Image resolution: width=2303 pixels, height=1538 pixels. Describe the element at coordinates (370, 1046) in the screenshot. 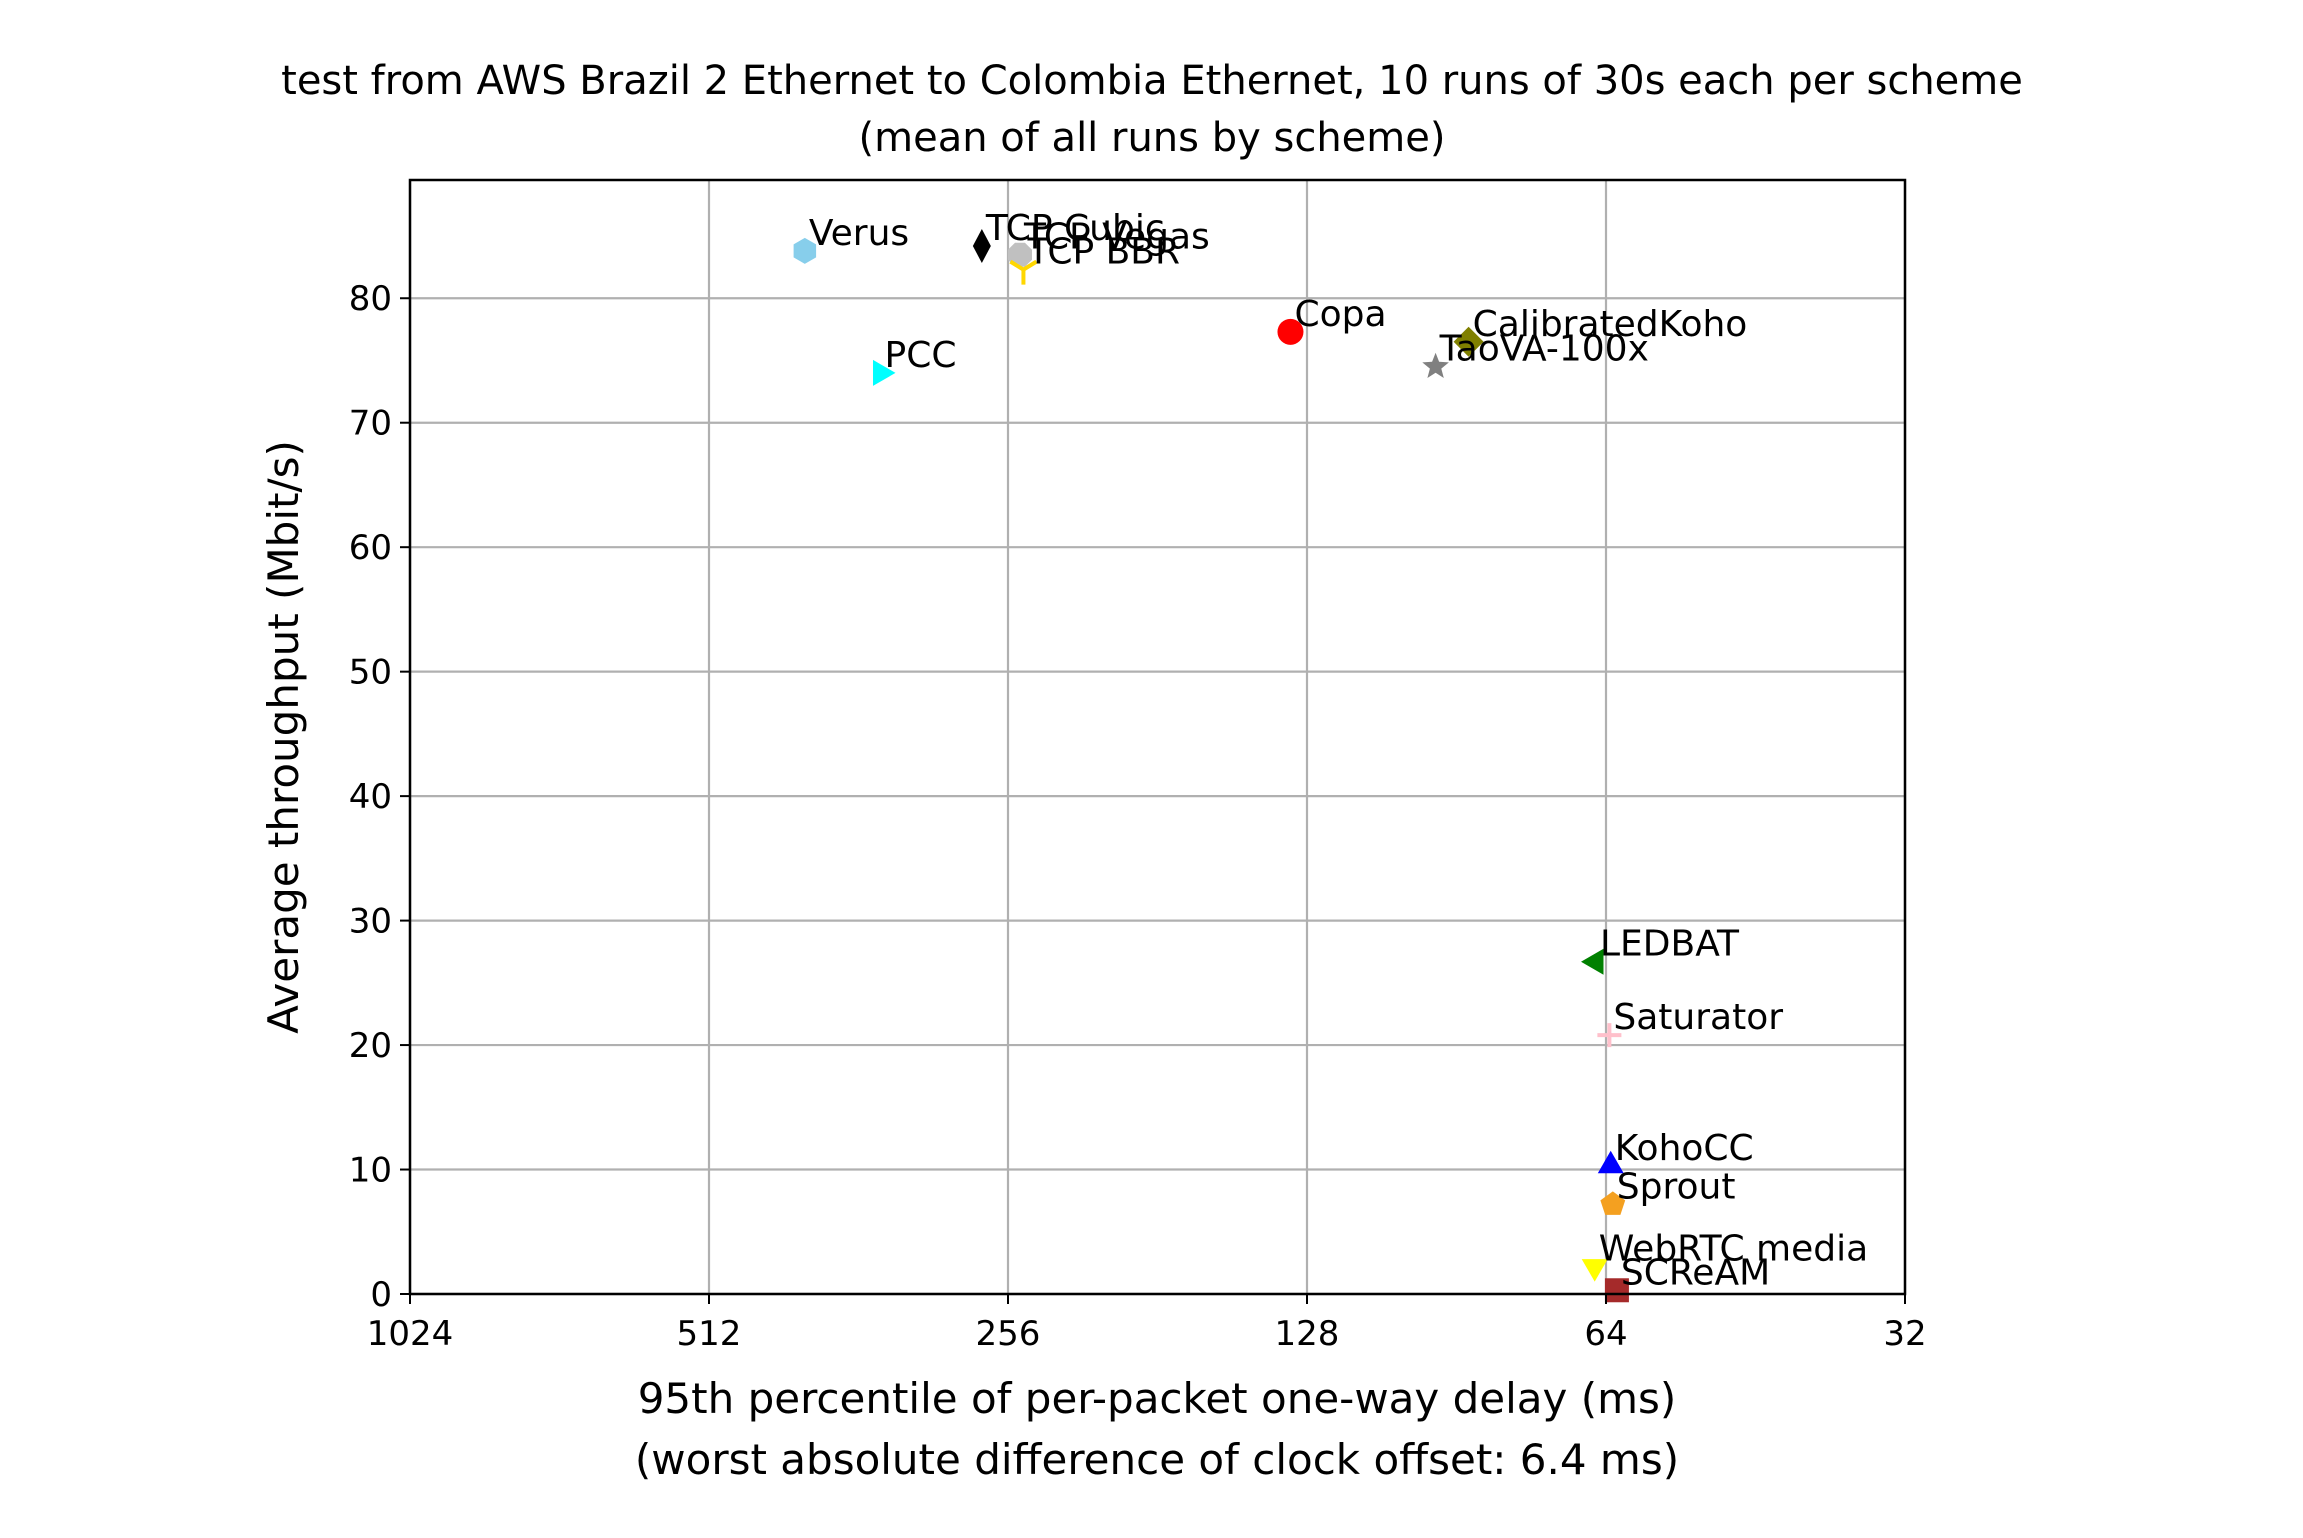

I see `y-tick-label: 20` at that location.